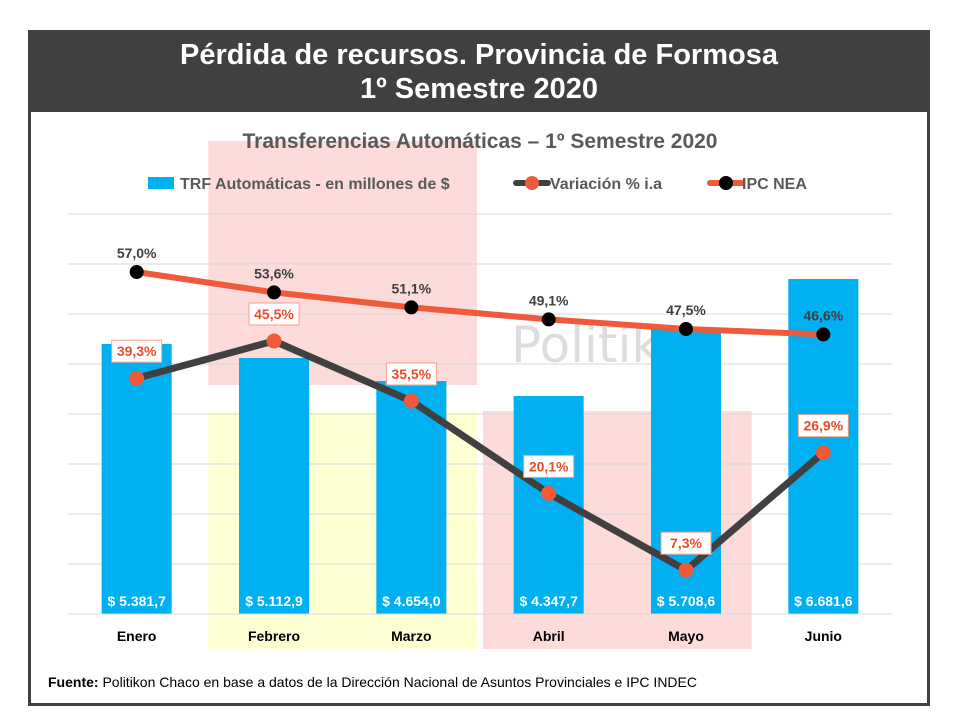  I want to click on bar-value-label: $ 4.654,0, so click(411, 601).